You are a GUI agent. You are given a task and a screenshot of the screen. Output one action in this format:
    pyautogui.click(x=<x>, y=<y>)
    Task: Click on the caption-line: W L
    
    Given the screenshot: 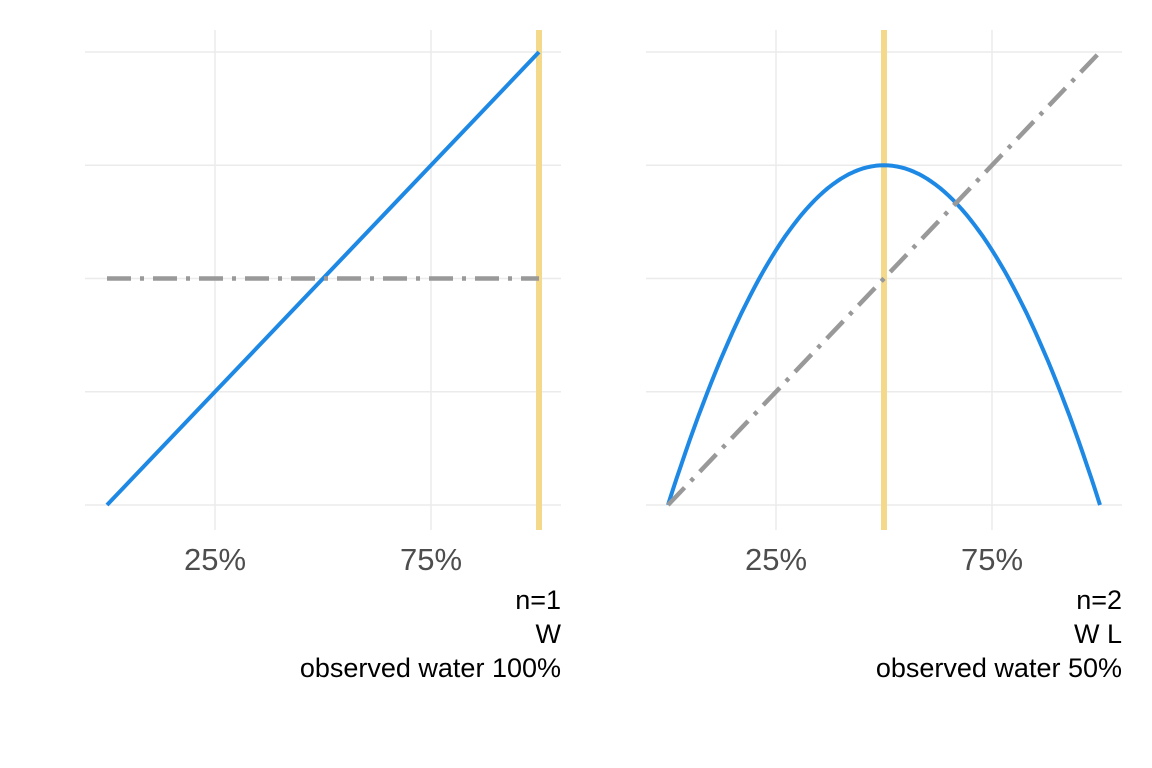 What is the action you would take?
    pyautogui.click(x=1098, y=634)
    